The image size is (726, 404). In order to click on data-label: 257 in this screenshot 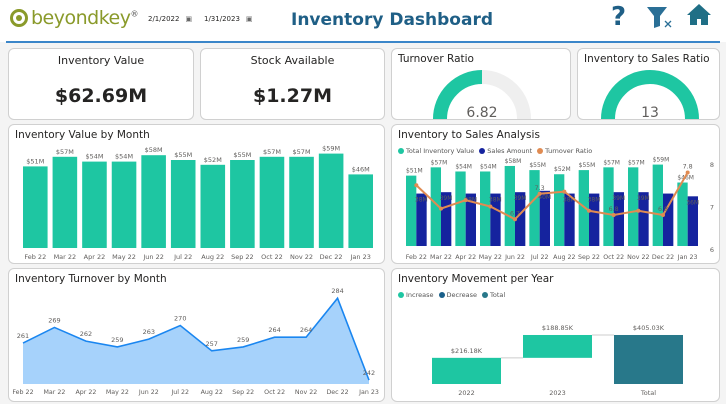, I will do `click(212, 344)`.